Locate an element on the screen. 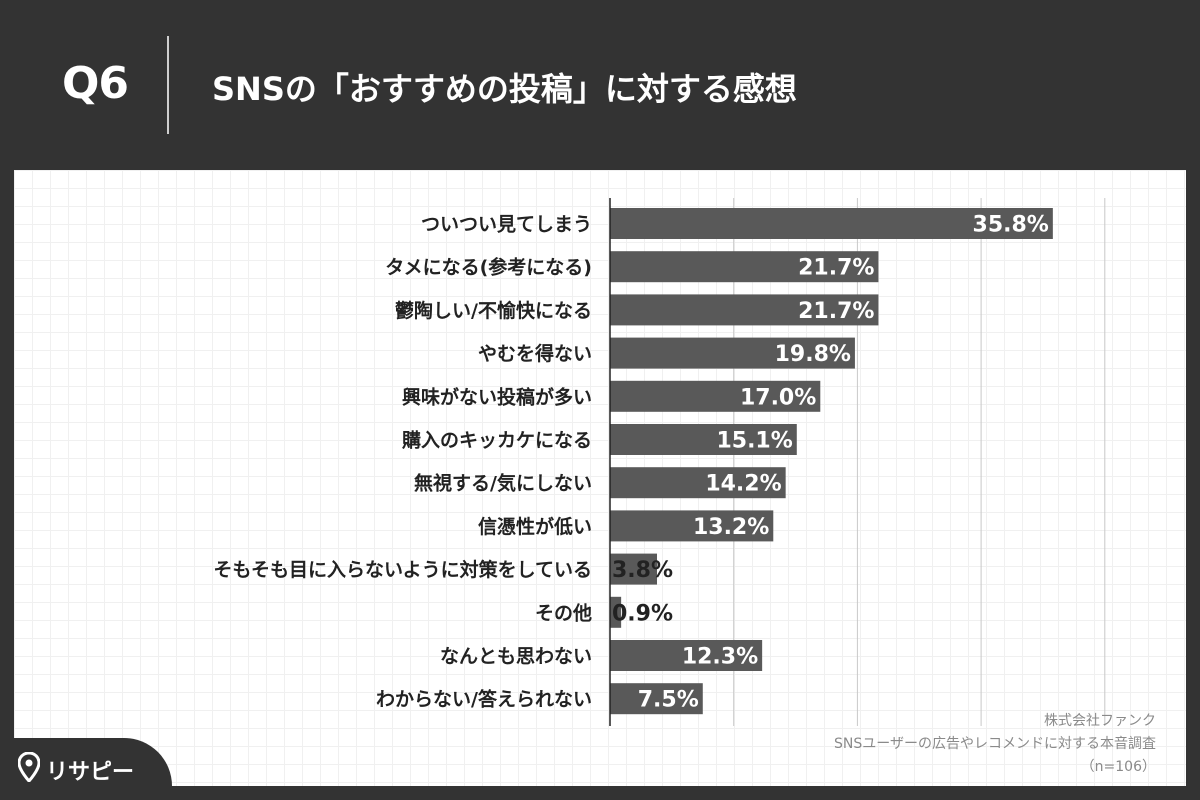 The height and width of the screenshot is (800, 1200). value-label: 0.9% is located at coordinates (642, 613).